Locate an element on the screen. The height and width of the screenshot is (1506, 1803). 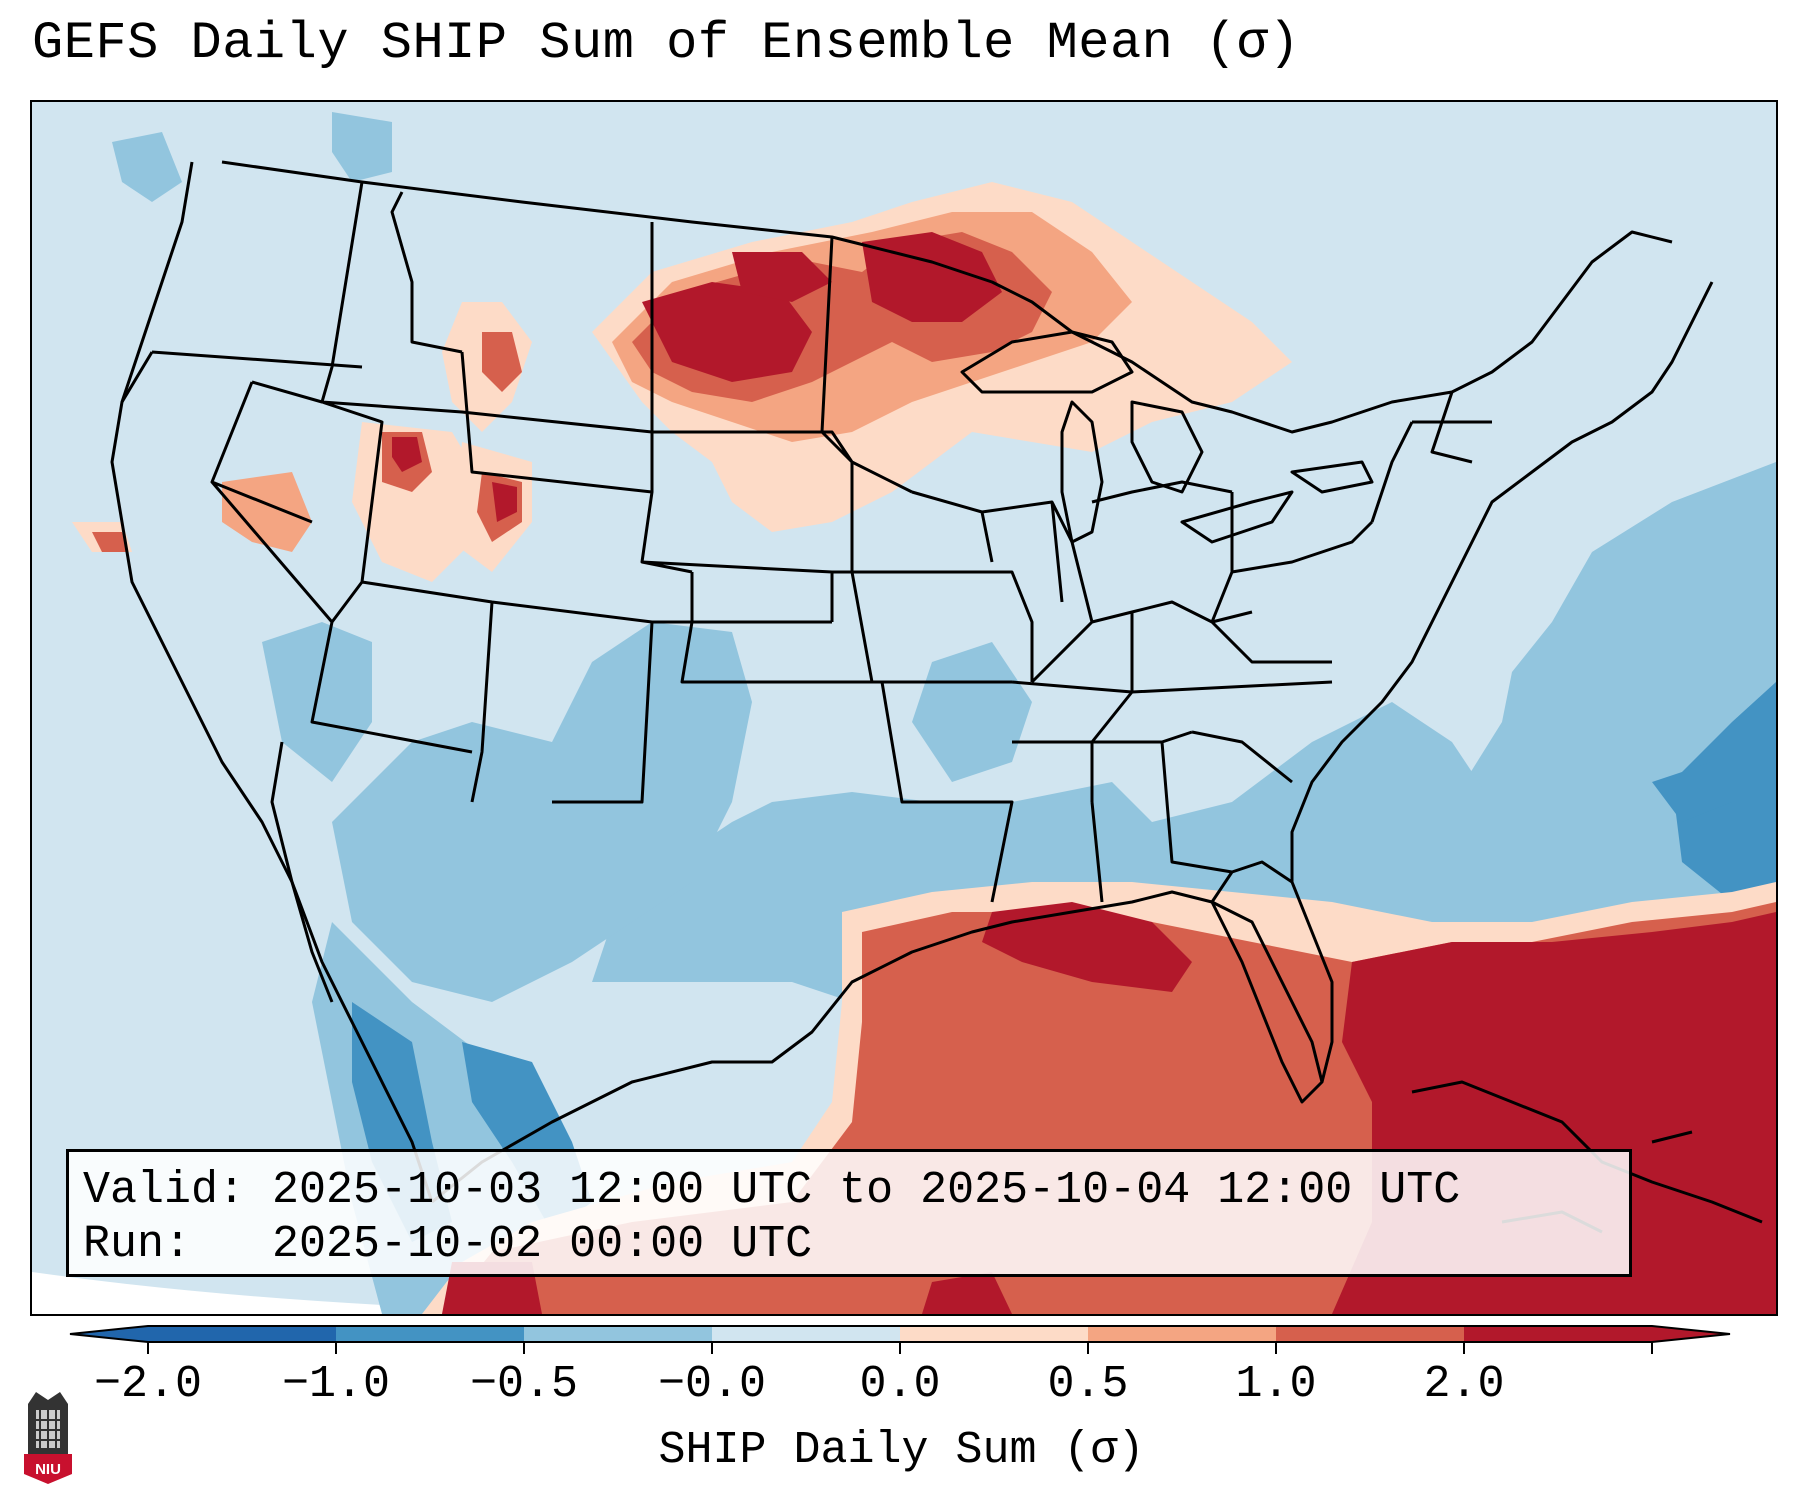
colorbar-tick-label: −0.5 is located at coordinates (524, 1384).